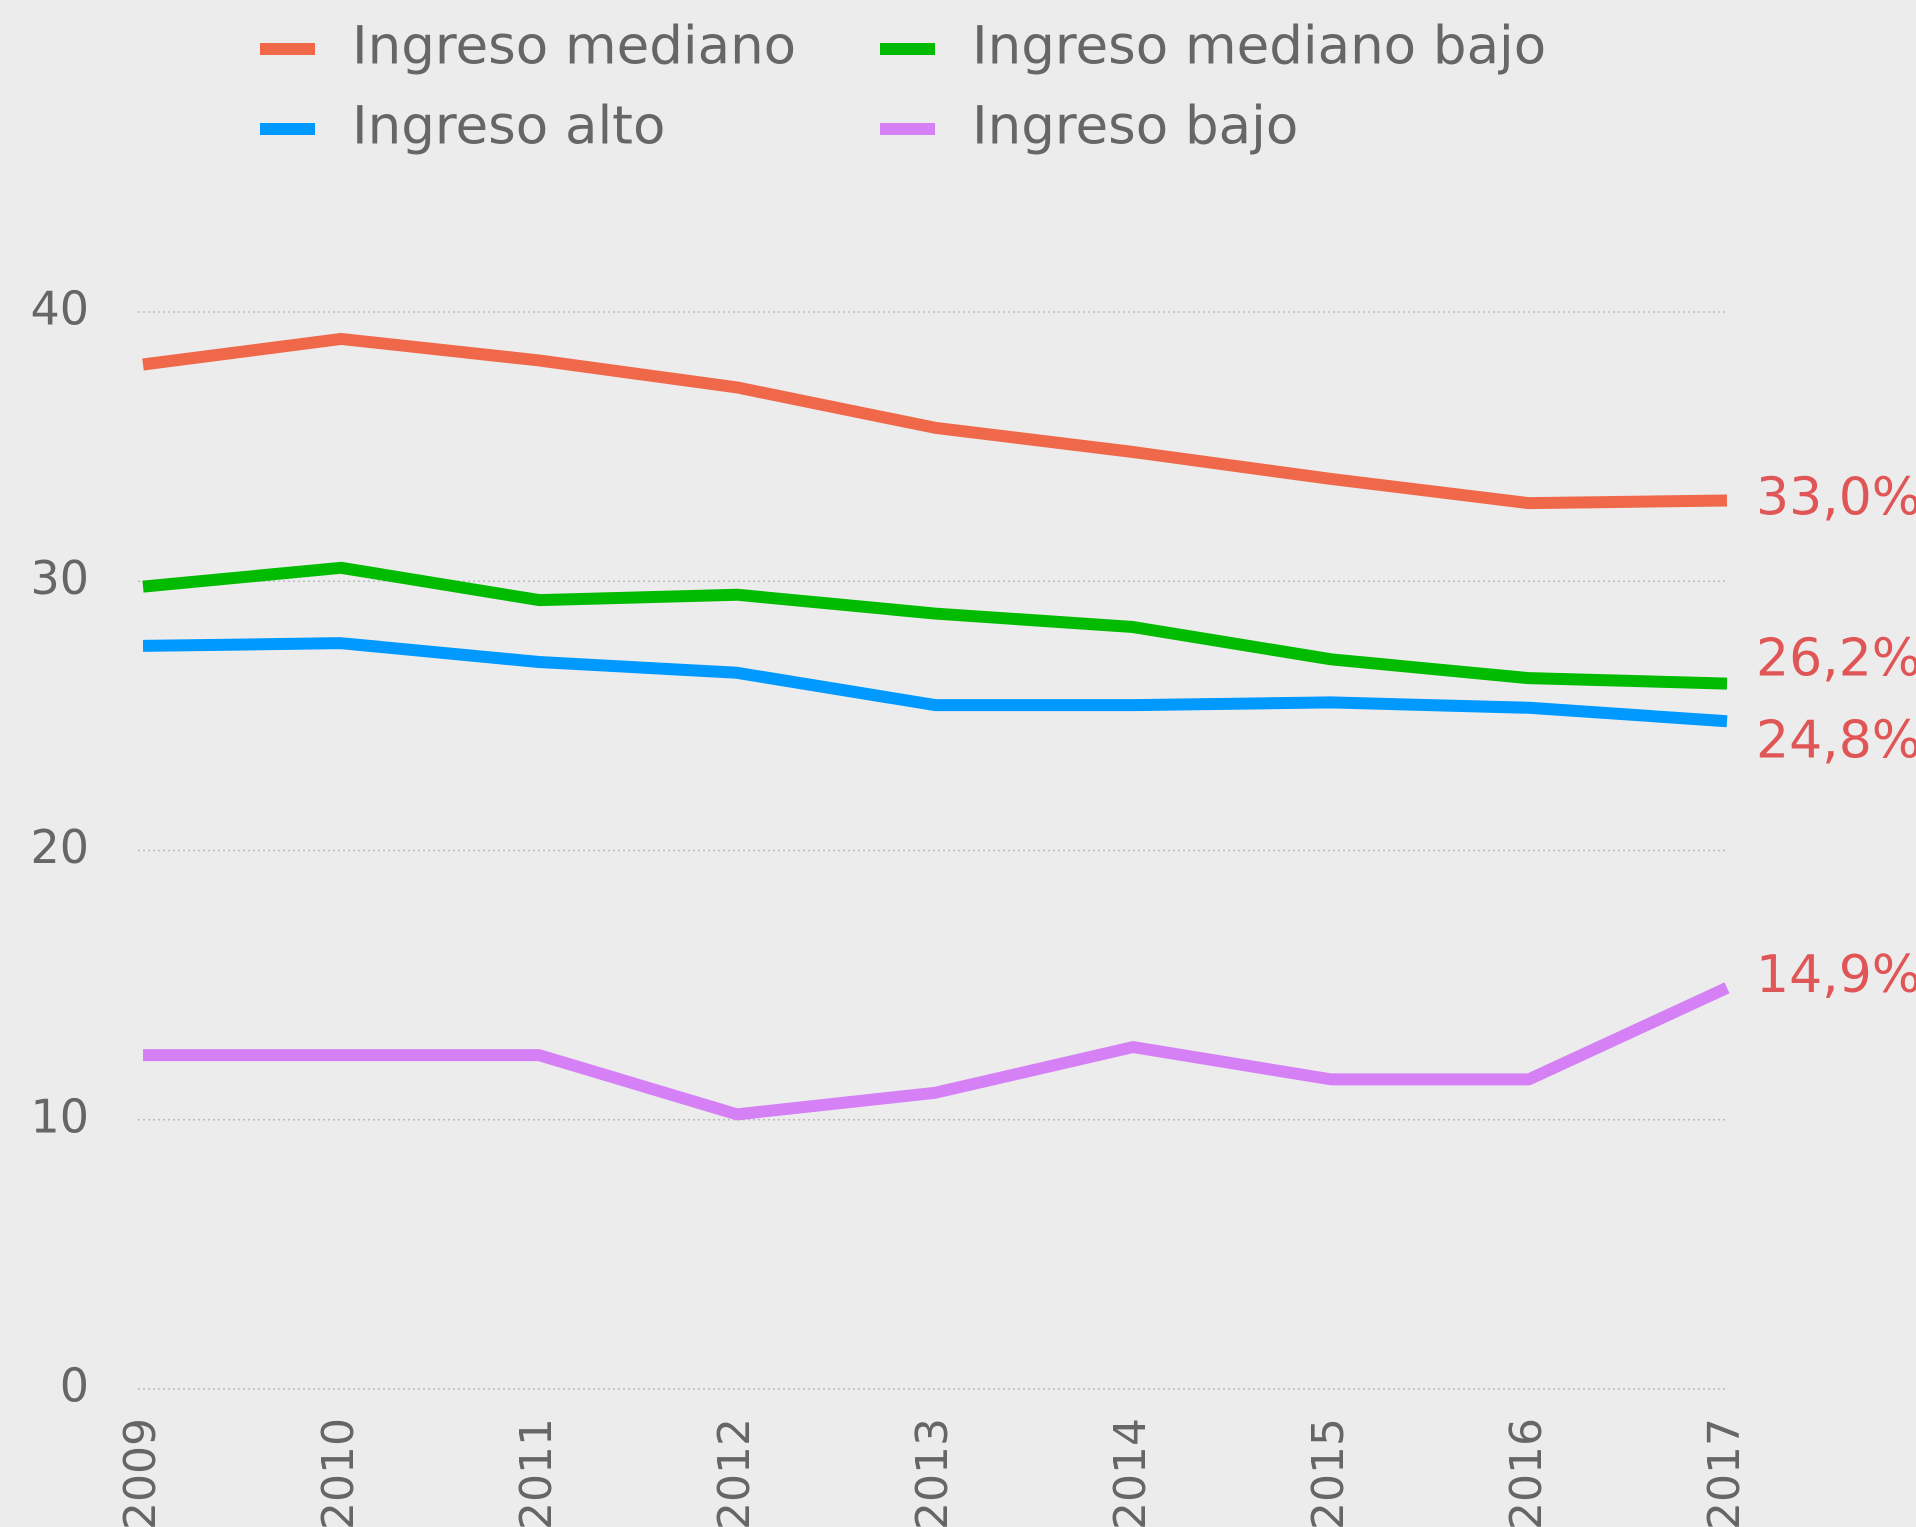 Image resolution: width=1916 pixels, height=1527 pixels. Describe the element at coordinates (536, 1472) in the screenshot. I see `x-tick-label: 2011` at that location.